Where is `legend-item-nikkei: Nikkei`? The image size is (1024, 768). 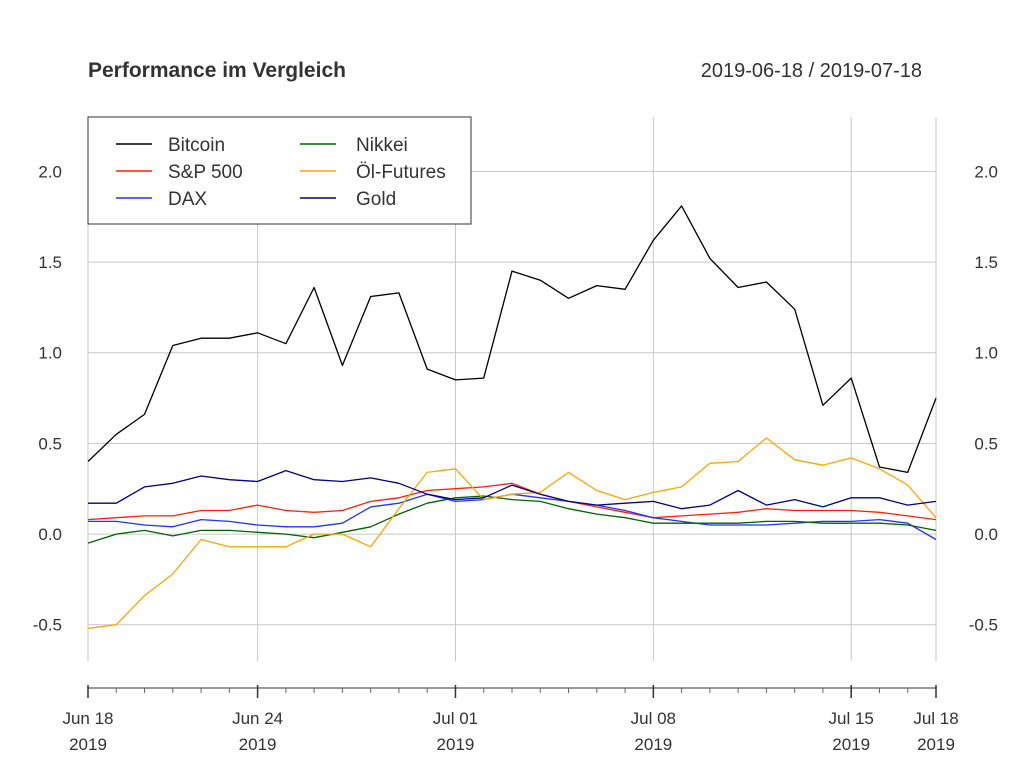 legend-item-nikkei: Nikkei is located at coordinates (354, 145).